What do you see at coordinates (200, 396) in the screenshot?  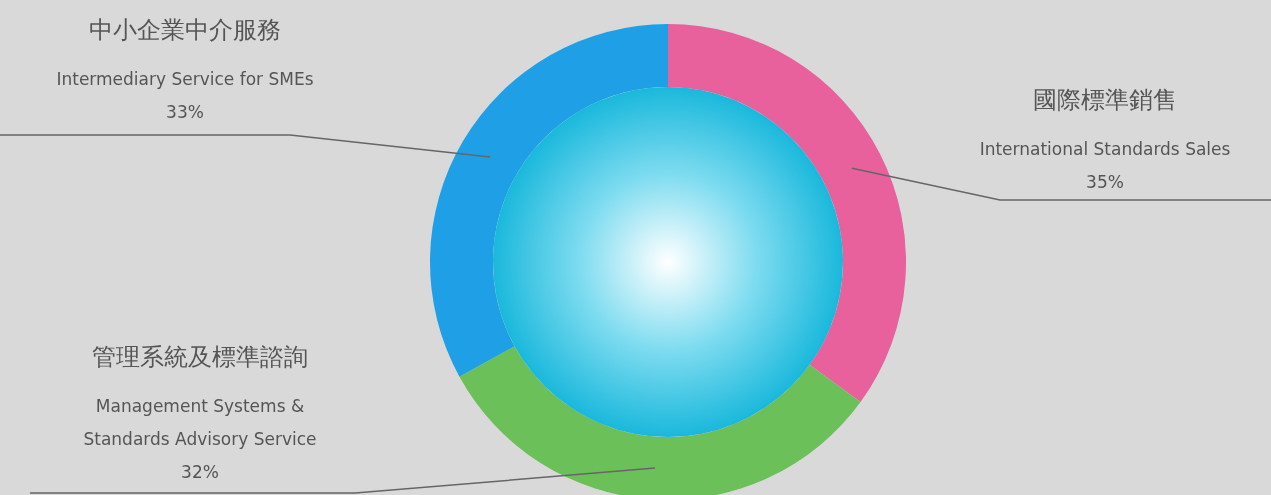 I see `slice-label: 管理系統及標準諮詢 Management Systems & Standards Advisory Service` at bounding box center [200, 396].